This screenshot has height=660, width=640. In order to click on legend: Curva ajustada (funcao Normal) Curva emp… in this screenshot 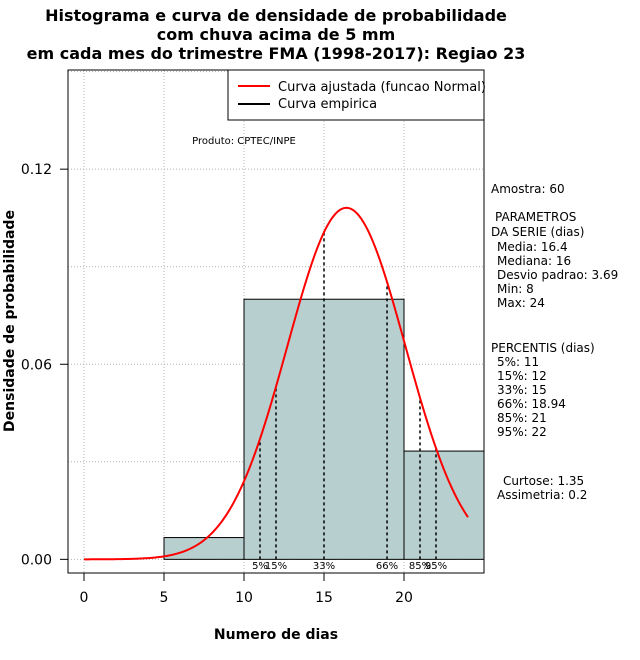, I will do `click(356, 95)`.